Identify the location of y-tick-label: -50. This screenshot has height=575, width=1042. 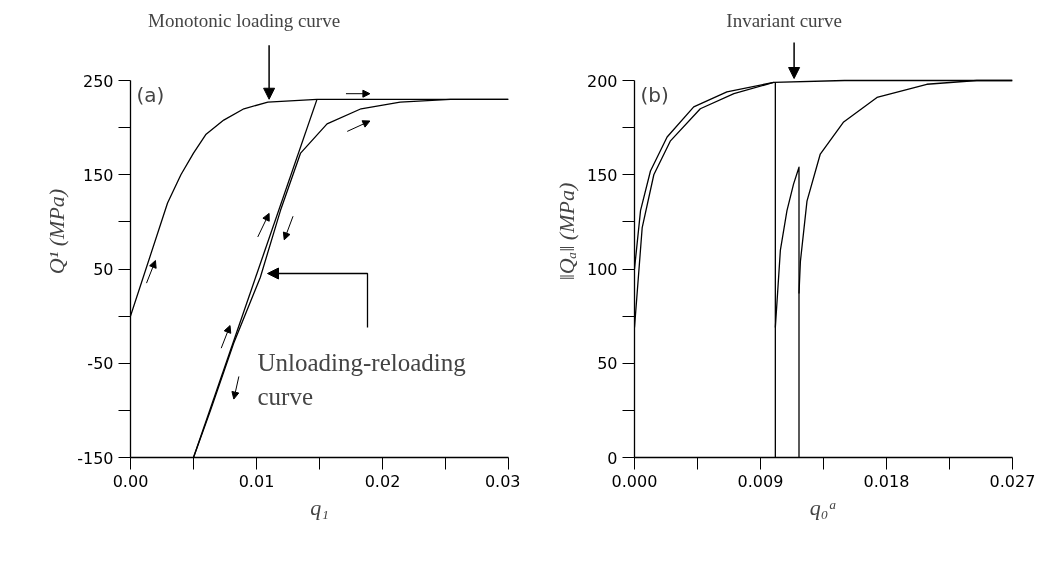
(100, 364).